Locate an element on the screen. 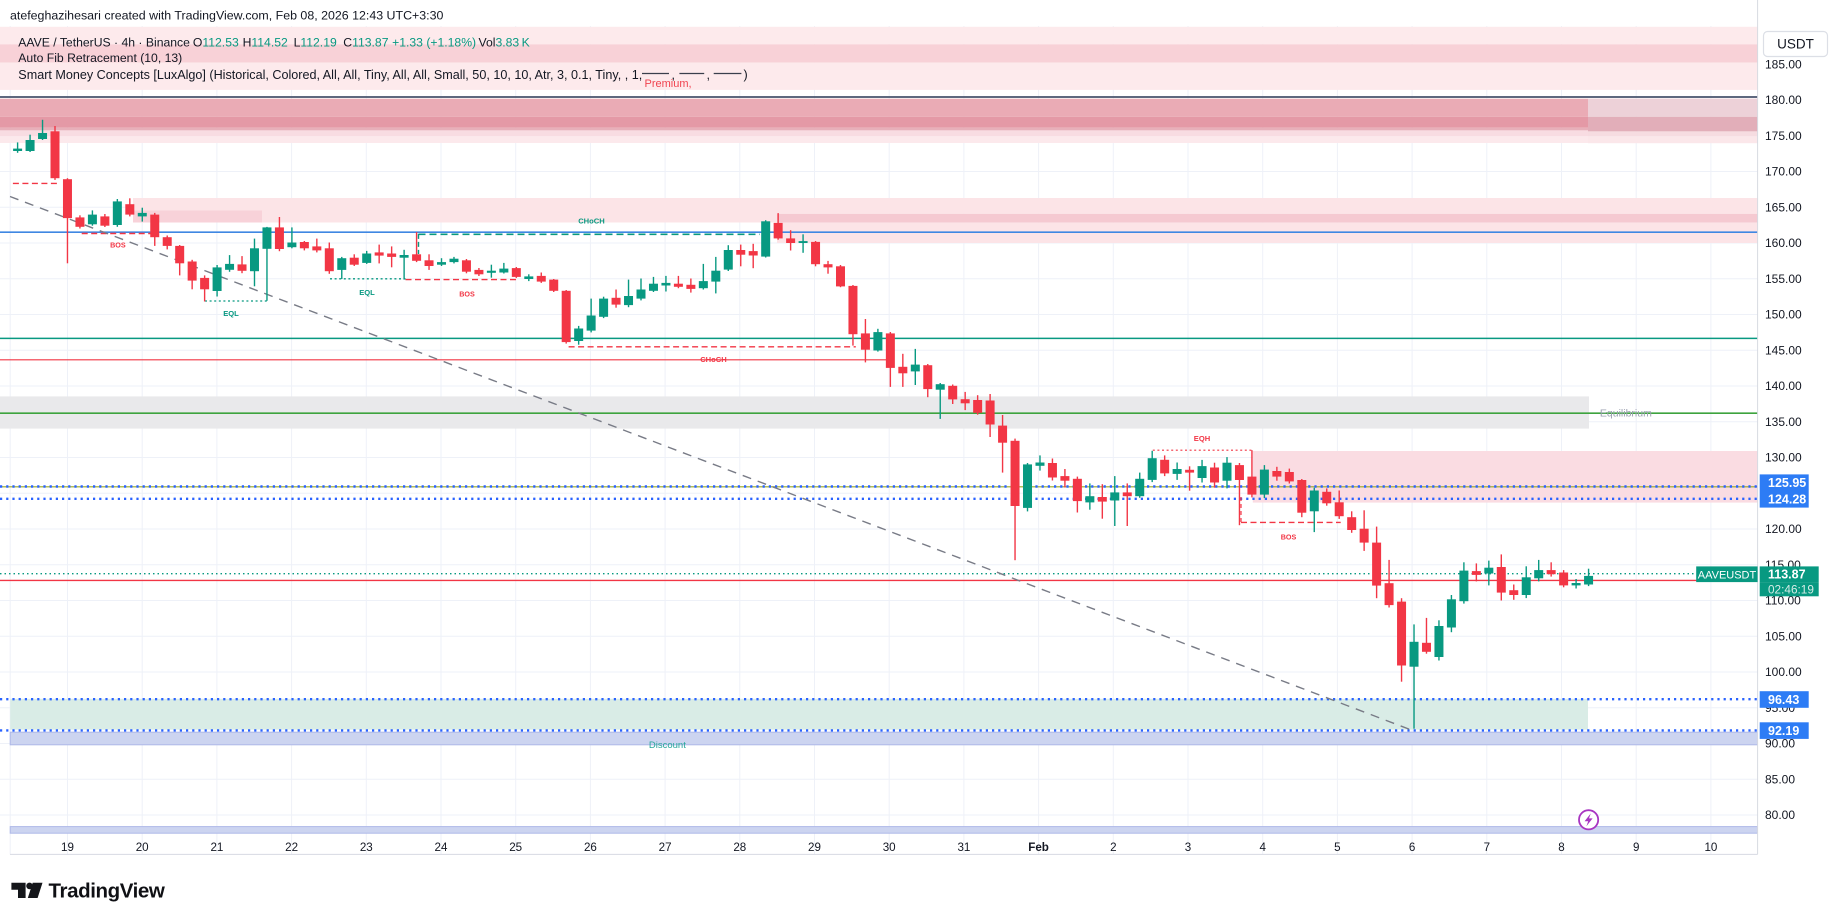 This screenshot has height=921, width=1835. svg-text: 4 is located at coordinates (1262, 847).